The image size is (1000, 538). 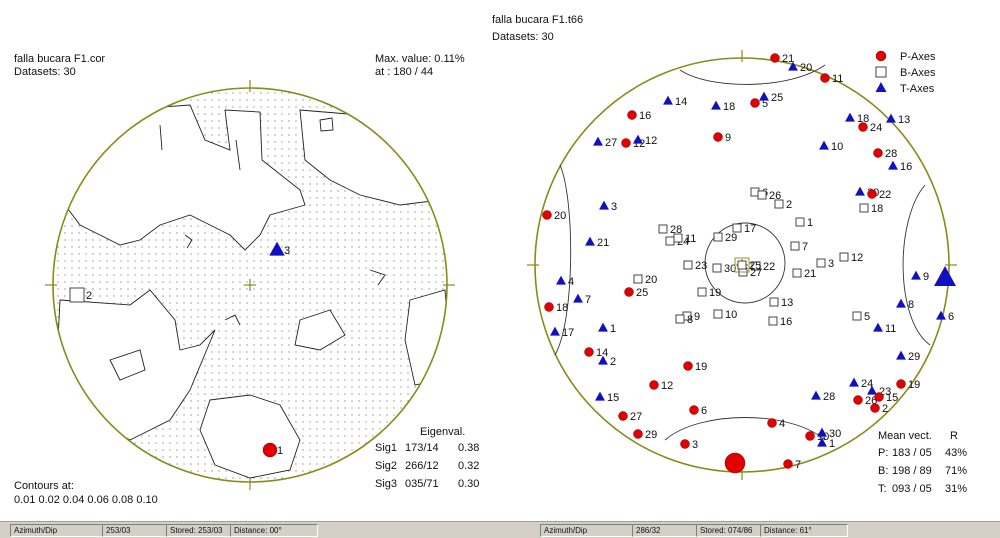 I want to click on point-label: 19, so click(x=715, y=293).